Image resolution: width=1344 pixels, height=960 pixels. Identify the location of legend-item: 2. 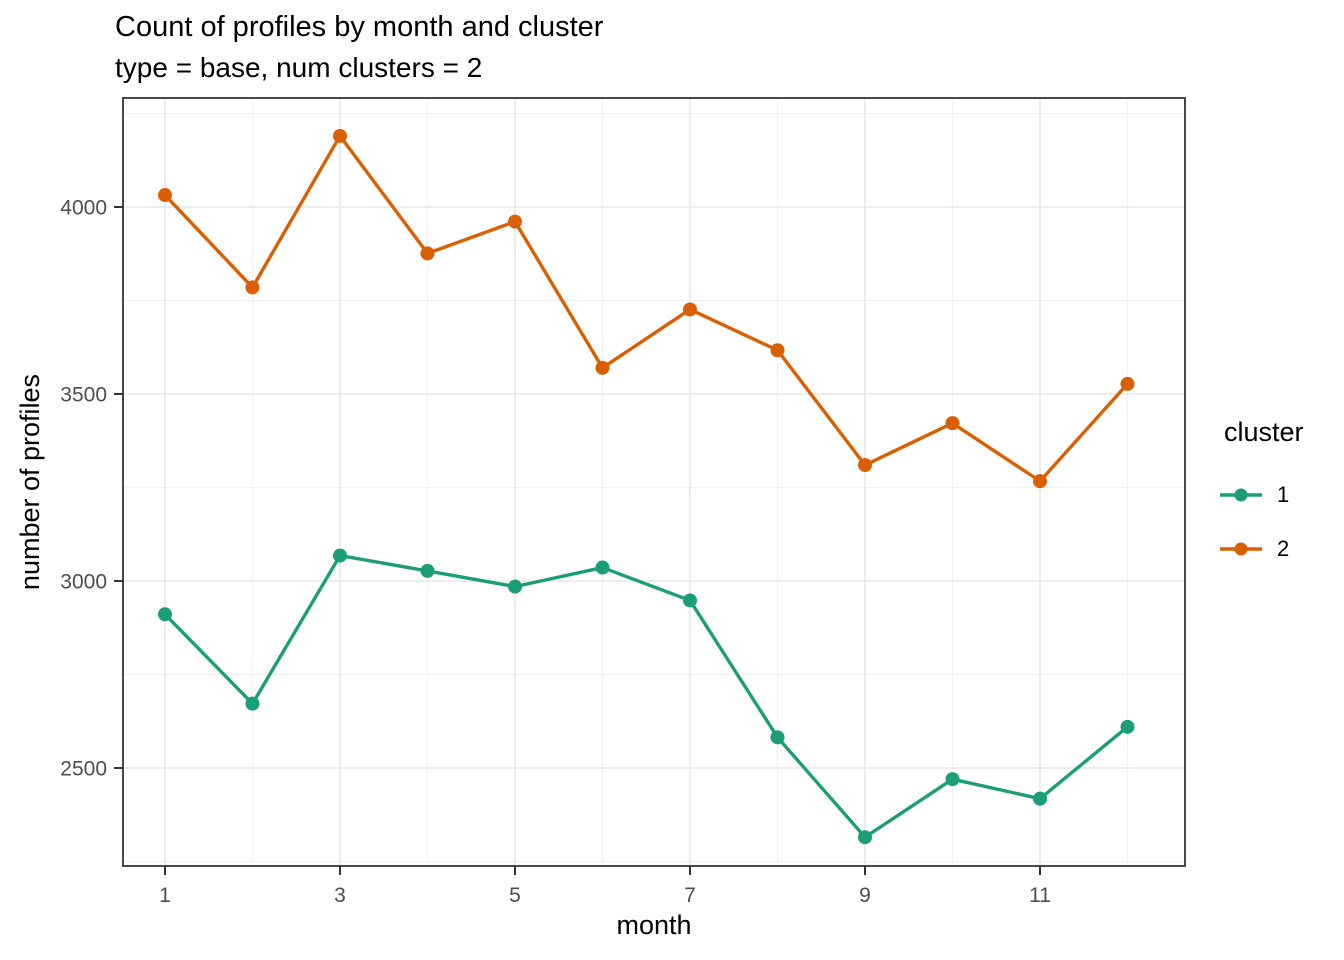
(1280, 549).